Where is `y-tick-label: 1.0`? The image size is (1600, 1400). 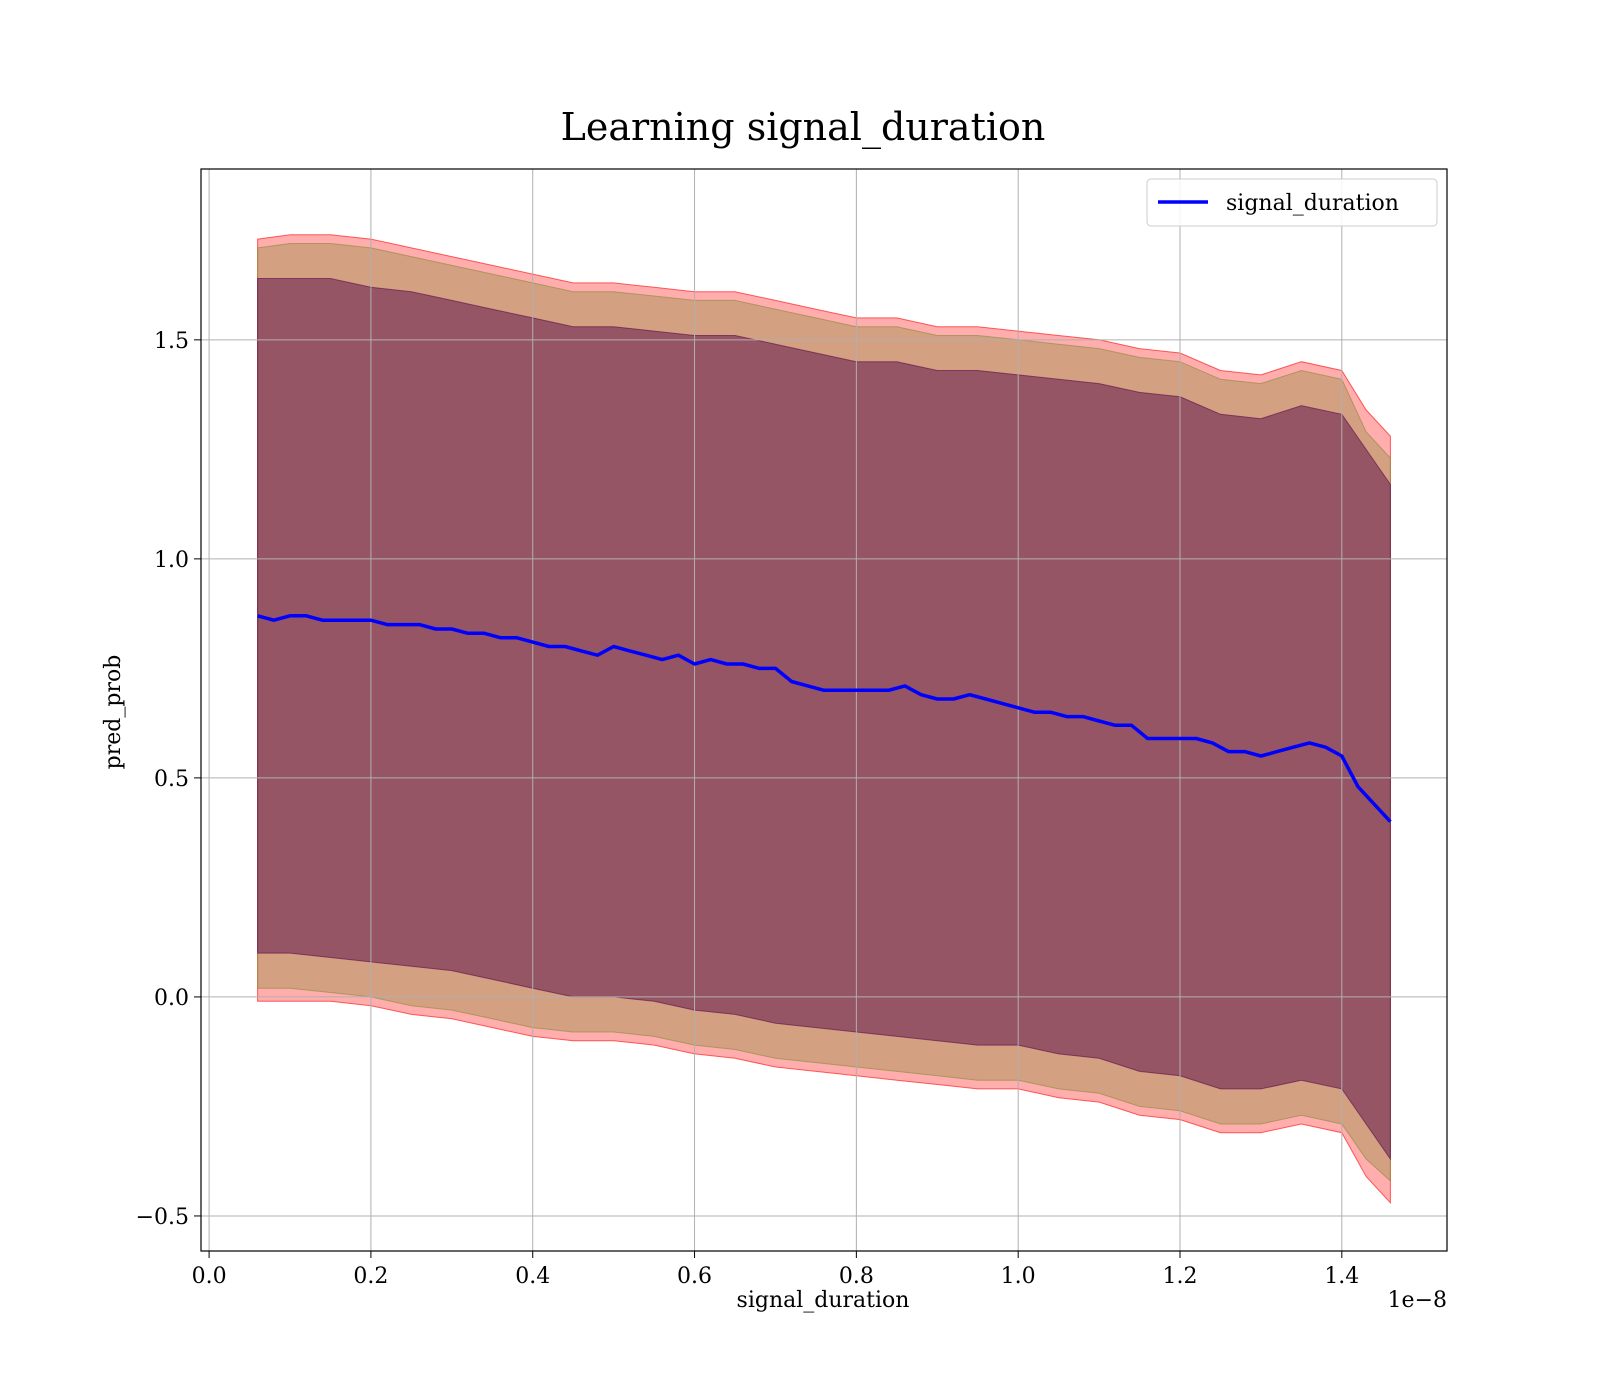
y-tick-label: 1.0 is located at coordinates (171, 560).